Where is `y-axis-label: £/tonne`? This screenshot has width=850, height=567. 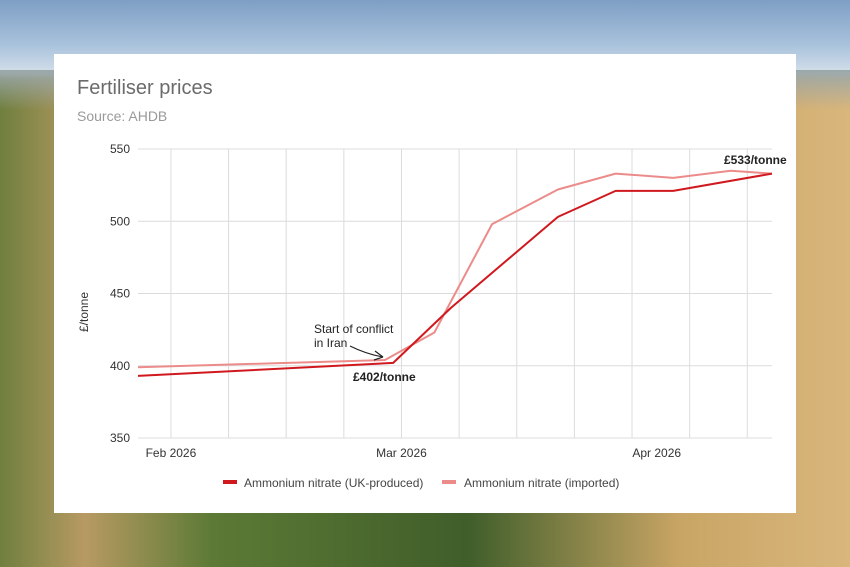 y-axis-label: £/tonne is located at coordinates (84, 312).